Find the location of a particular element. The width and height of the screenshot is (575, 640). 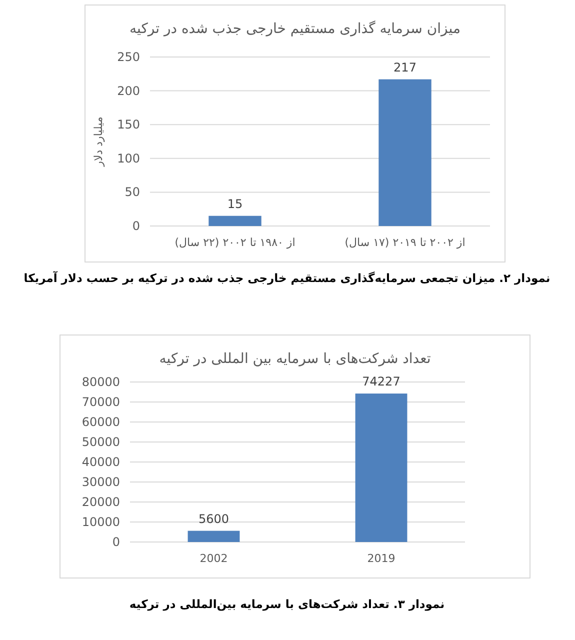

y-tick-label: 70000 is located at coordinates (101, 402).